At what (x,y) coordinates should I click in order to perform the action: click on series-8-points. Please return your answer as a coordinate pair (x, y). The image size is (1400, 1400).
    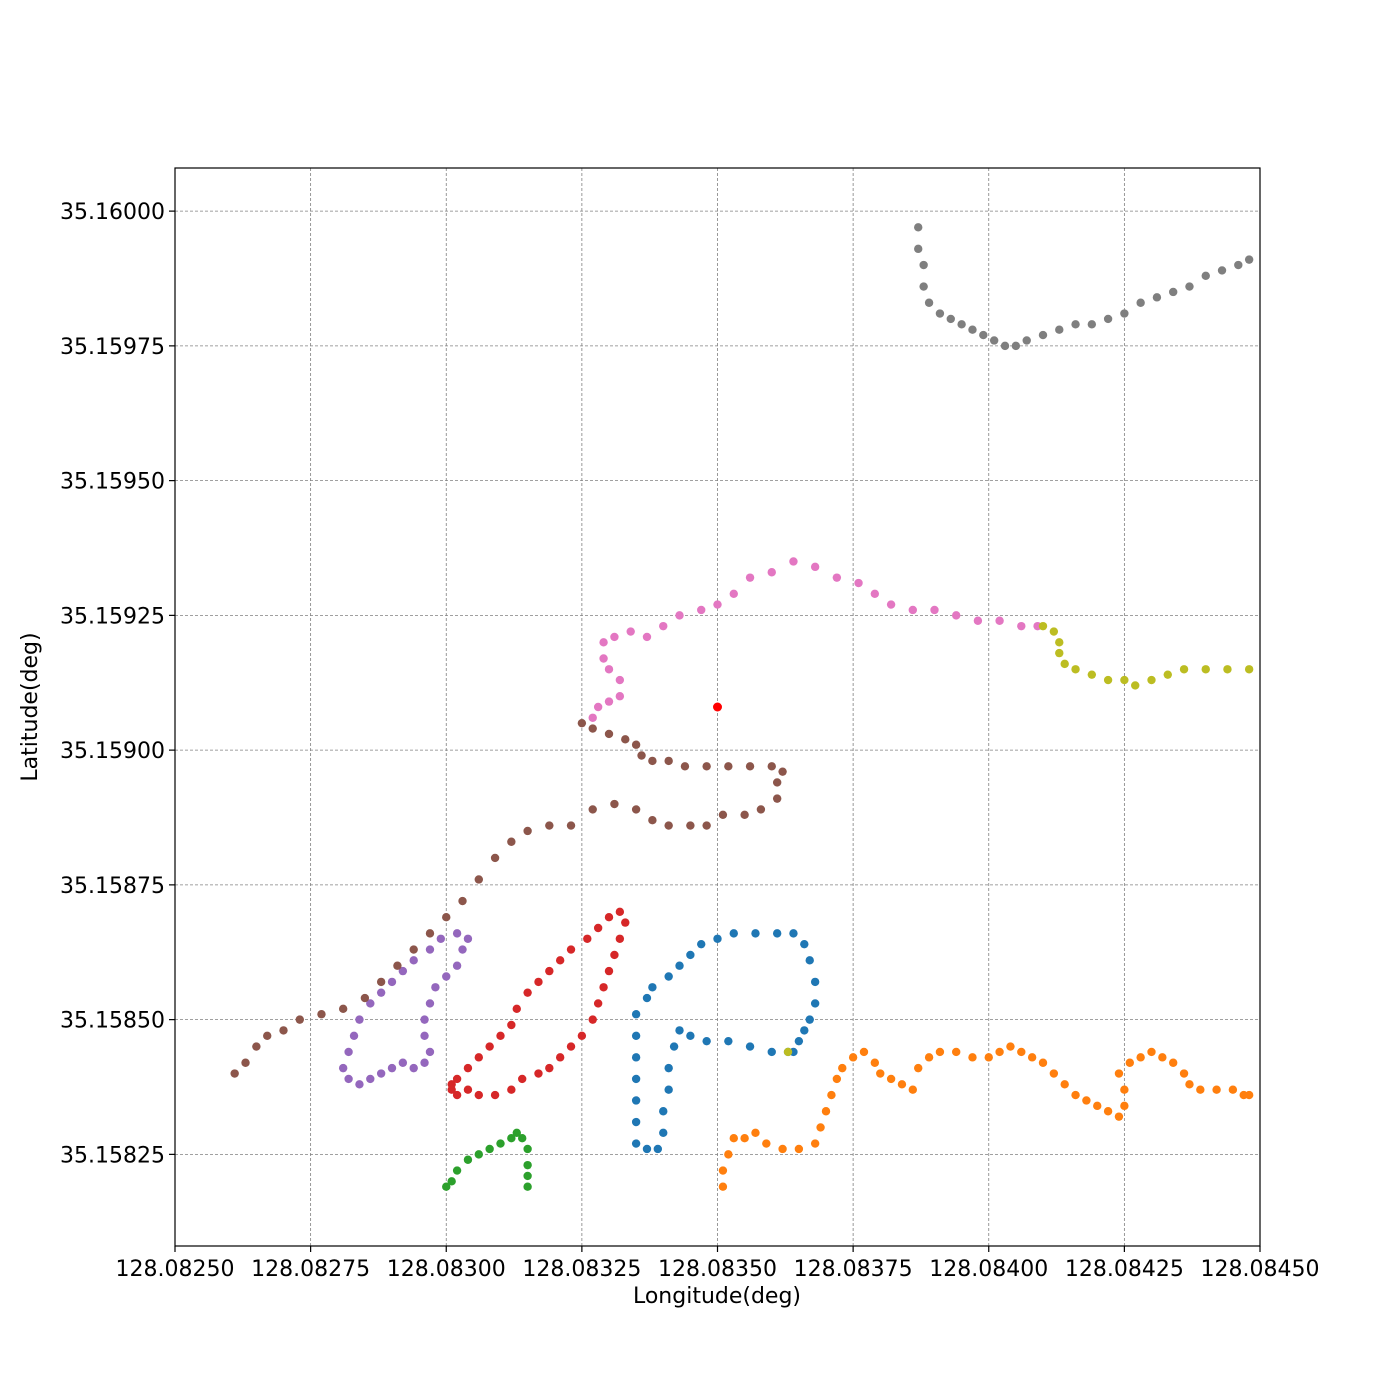
    Looking at the image, I should click on (1084, 287).